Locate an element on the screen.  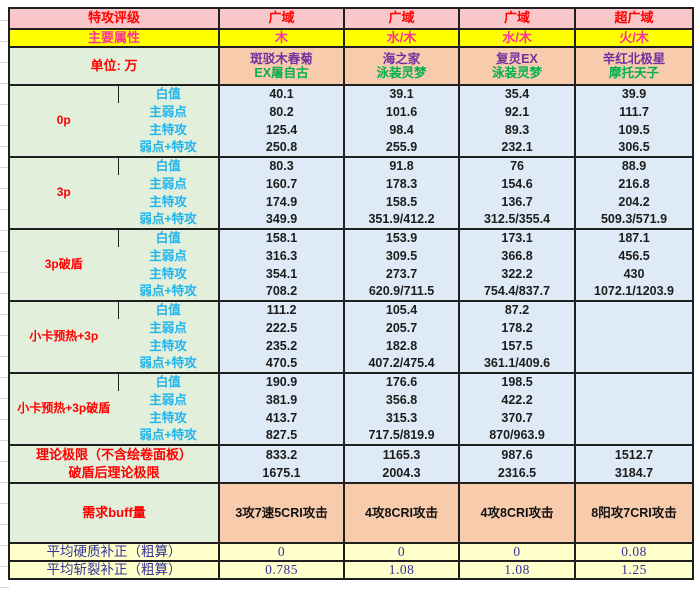
stat-label-3-0: 白值 is located at coordinates (168, 309).